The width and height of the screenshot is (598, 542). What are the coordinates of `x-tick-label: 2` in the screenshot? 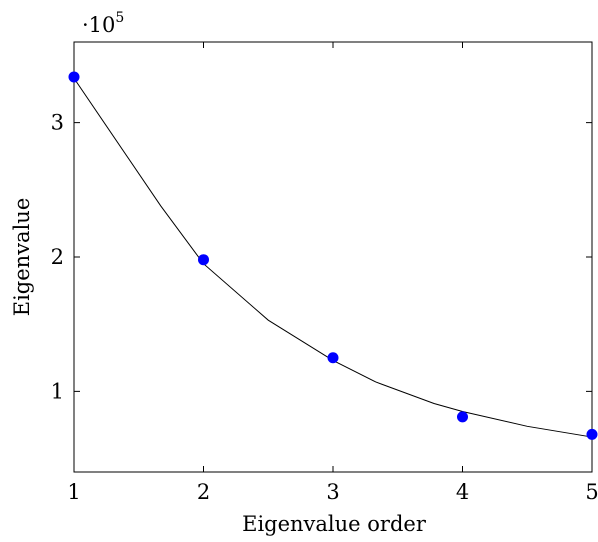 It's located at (203, 492).